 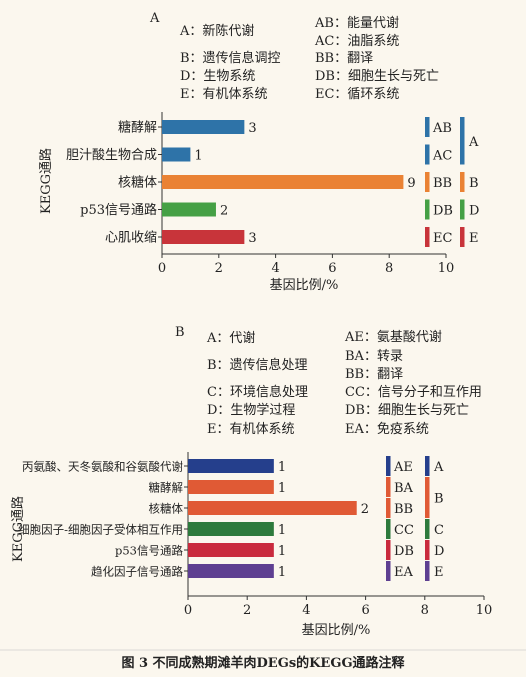 I want to click on panel-a-code-label: AB, so click(x=442, y=128).